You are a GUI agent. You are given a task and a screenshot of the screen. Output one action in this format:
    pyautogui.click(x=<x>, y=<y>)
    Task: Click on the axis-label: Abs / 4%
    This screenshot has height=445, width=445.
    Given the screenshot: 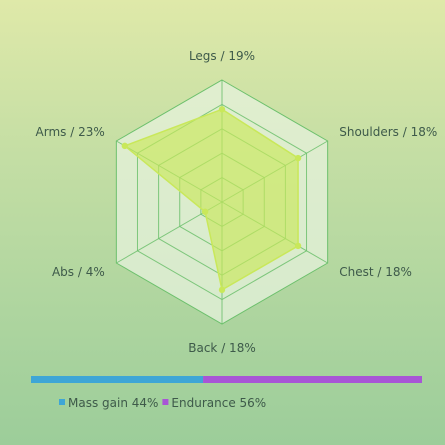 What is the action you would take?
    pyautogui.click(x=78, y=272)
    